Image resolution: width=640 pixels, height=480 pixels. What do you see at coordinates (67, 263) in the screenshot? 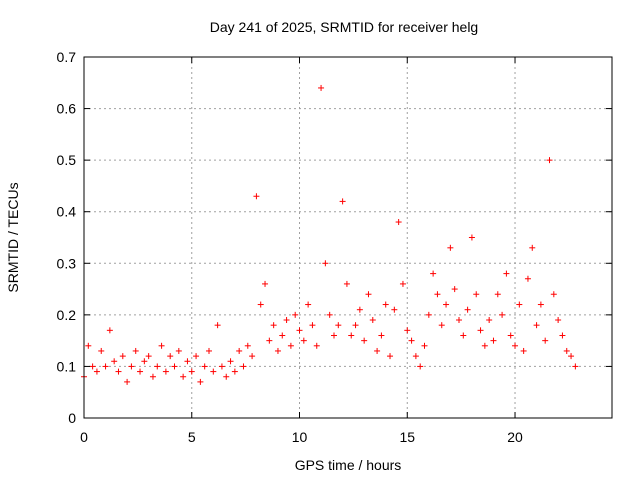
I see `y-tick-label: 0.3` at bounding box center [67, 263].